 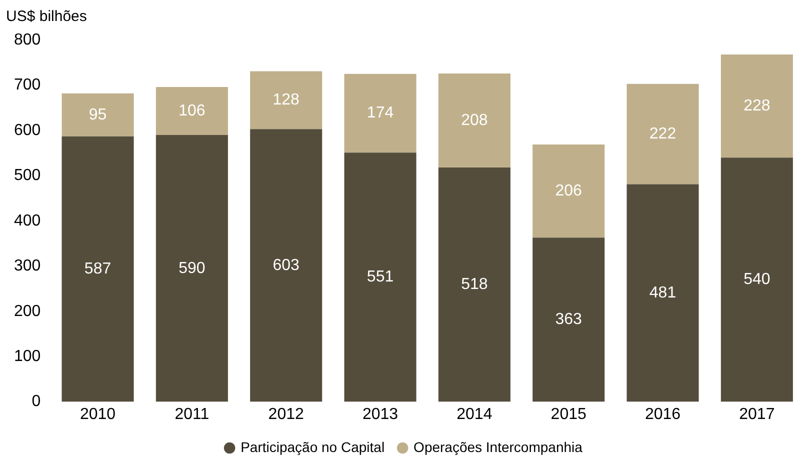 I want to click on data-label: 128, so click(x=286, y=100).